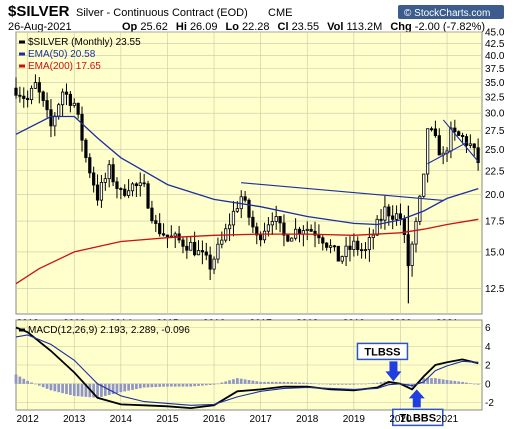  What do you see at coordinates (109, 330) in the screenshot?
I see `svg-text:MACD(12,26,9) 2.193, 2.289, -0: MACD(12,26,9) 2.193, 2.289, -0.096` at bounding box center [109, 330].